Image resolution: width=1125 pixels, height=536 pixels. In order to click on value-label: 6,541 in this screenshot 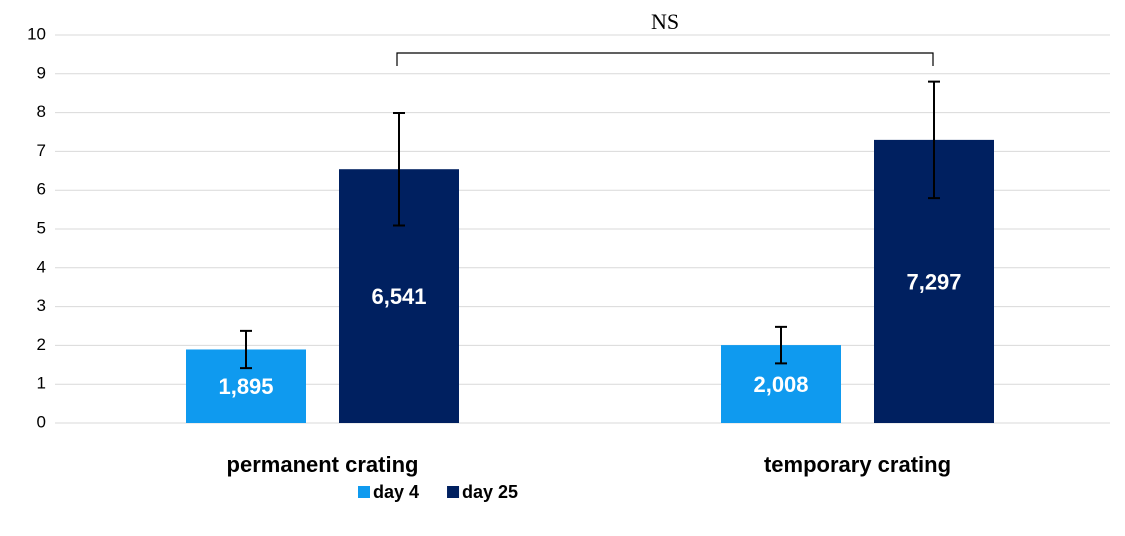, I will do `click(398, 296)`.